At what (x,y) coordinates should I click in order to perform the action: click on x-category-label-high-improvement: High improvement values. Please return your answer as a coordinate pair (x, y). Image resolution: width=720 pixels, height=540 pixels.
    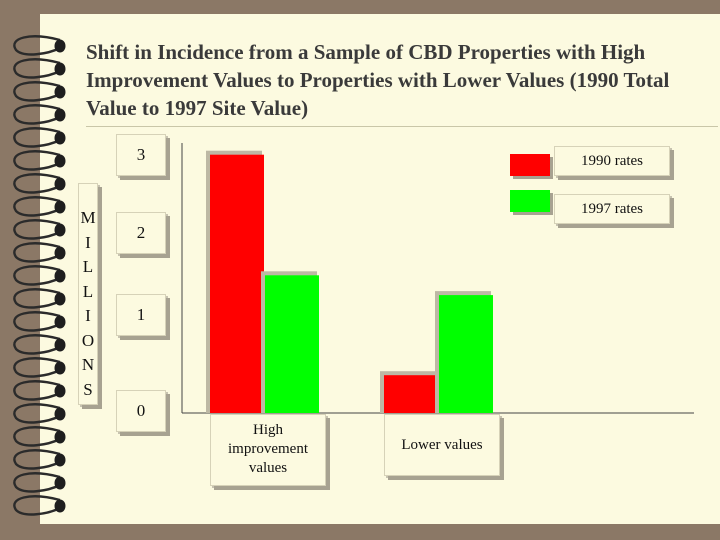
    Looking at the image, I should click on (268, 450).